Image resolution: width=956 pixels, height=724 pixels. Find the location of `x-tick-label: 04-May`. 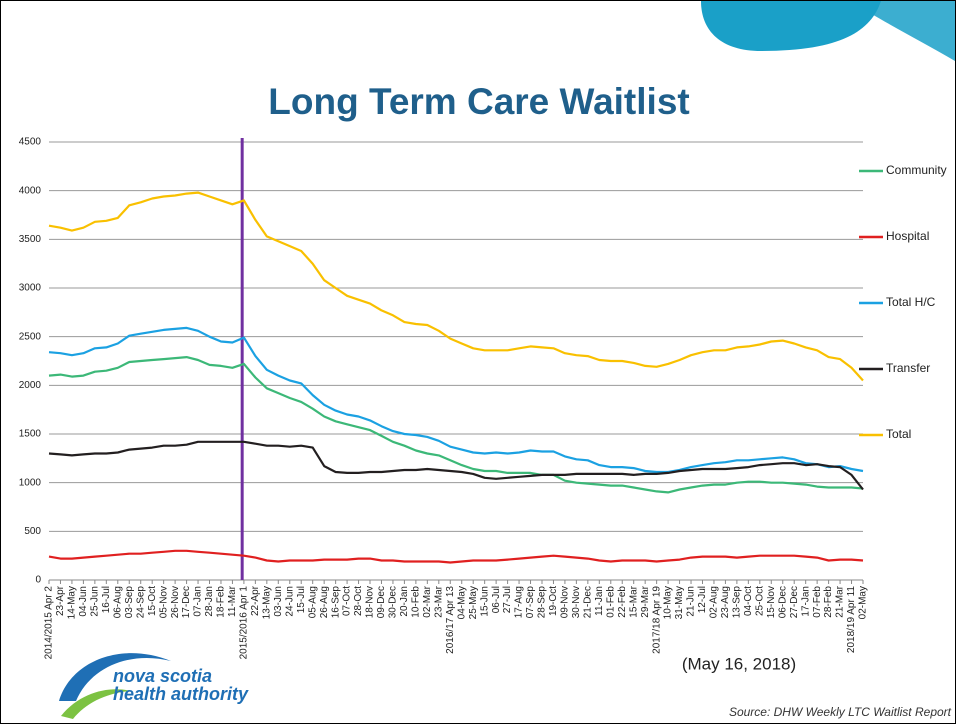

x-tick-label: 04-May is located at coordinates (461, 602).